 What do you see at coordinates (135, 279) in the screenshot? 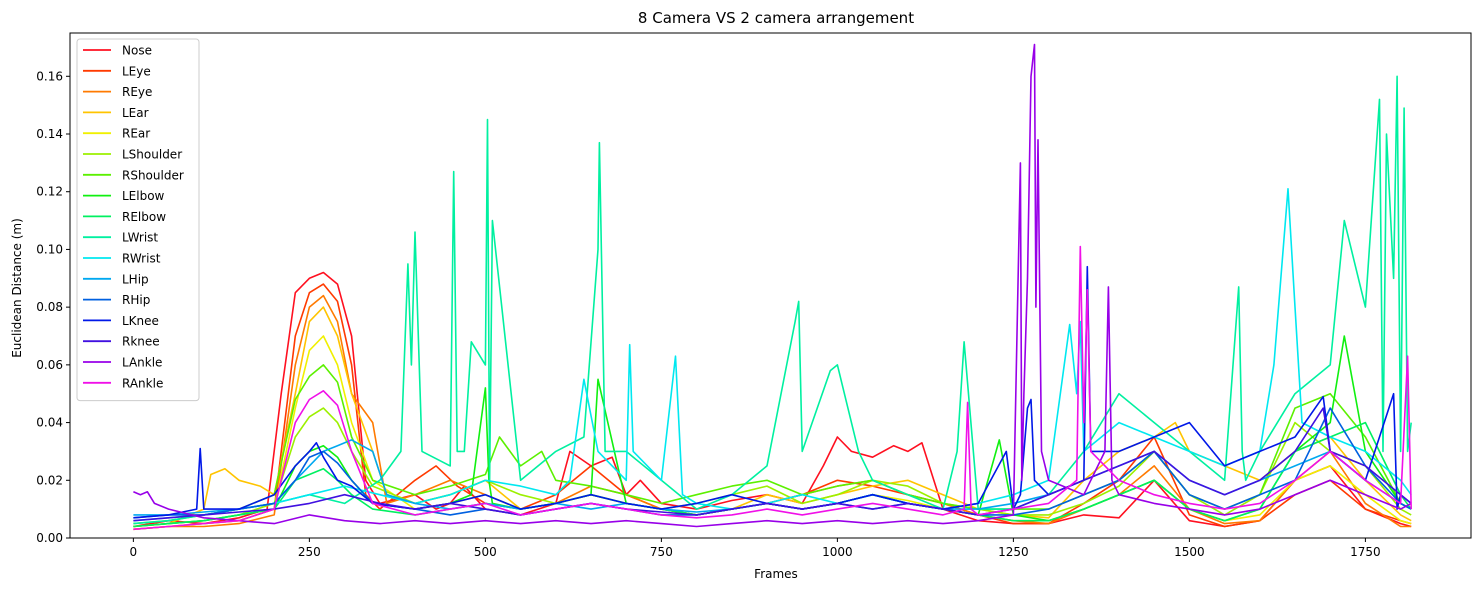
I see `legend-label: LHip` at bounding box center [135, 279].